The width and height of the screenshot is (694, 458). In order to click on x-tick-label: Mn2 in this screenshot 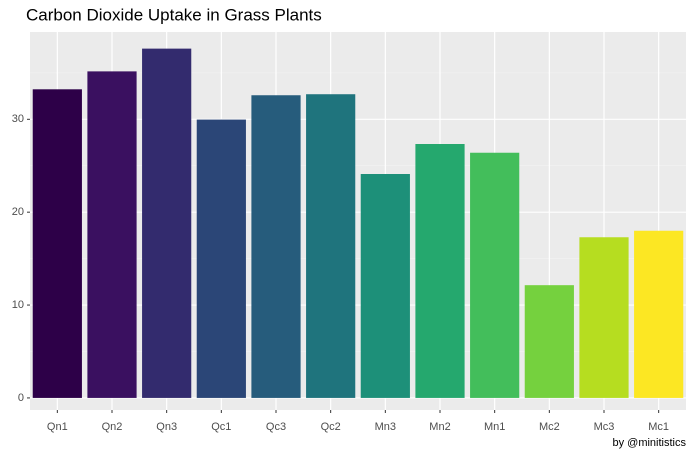, I will do `click(439, 427)`.